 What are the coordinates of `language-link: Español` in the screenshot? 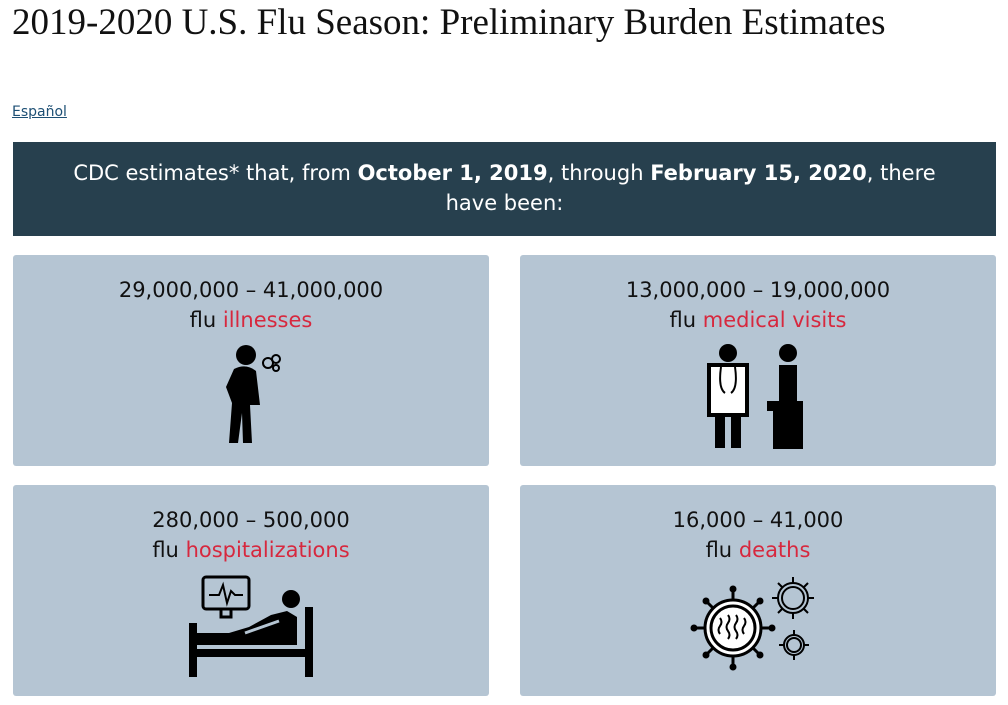 It's located at (39, 112).